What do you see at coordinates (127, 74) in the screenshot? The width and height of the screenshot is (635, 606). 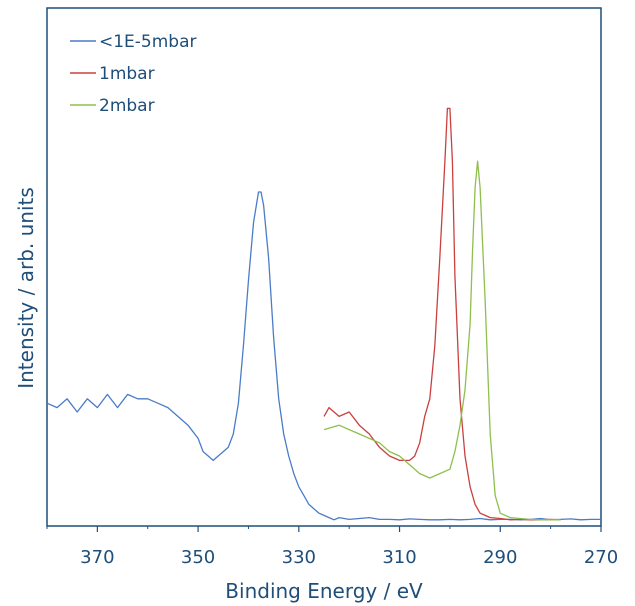 I see `legend-label-1: 1mbar` at bounding box center [127, 74].